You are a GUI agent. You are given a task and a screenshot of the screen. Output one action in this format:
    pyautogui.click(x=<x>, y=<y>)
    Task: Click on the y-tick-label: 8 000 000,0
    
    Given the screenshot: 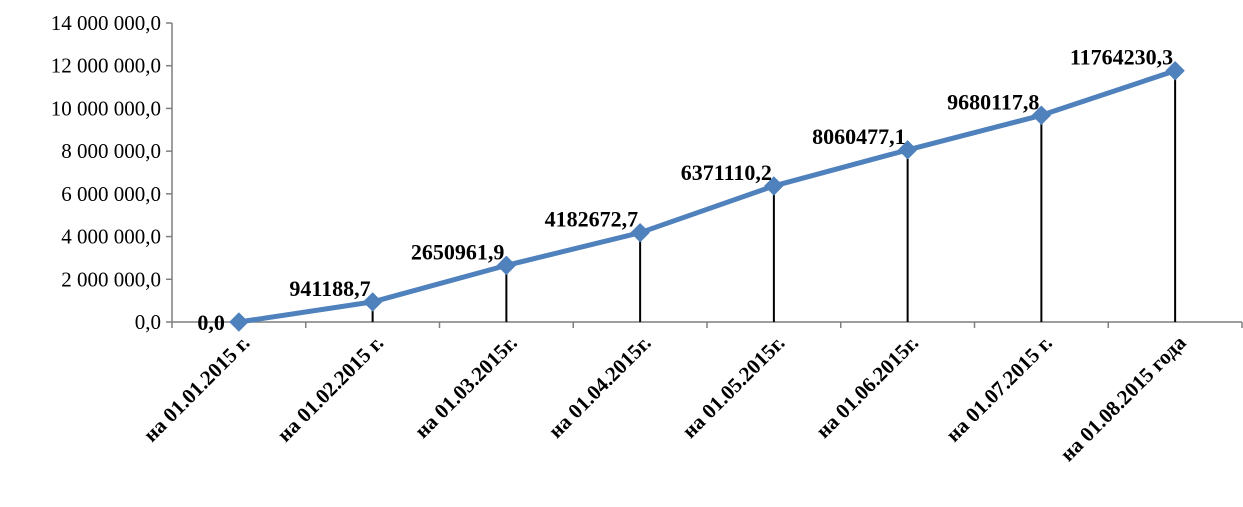 What is the action you would take?
    pyautogui.click(x=111, y=151)
    